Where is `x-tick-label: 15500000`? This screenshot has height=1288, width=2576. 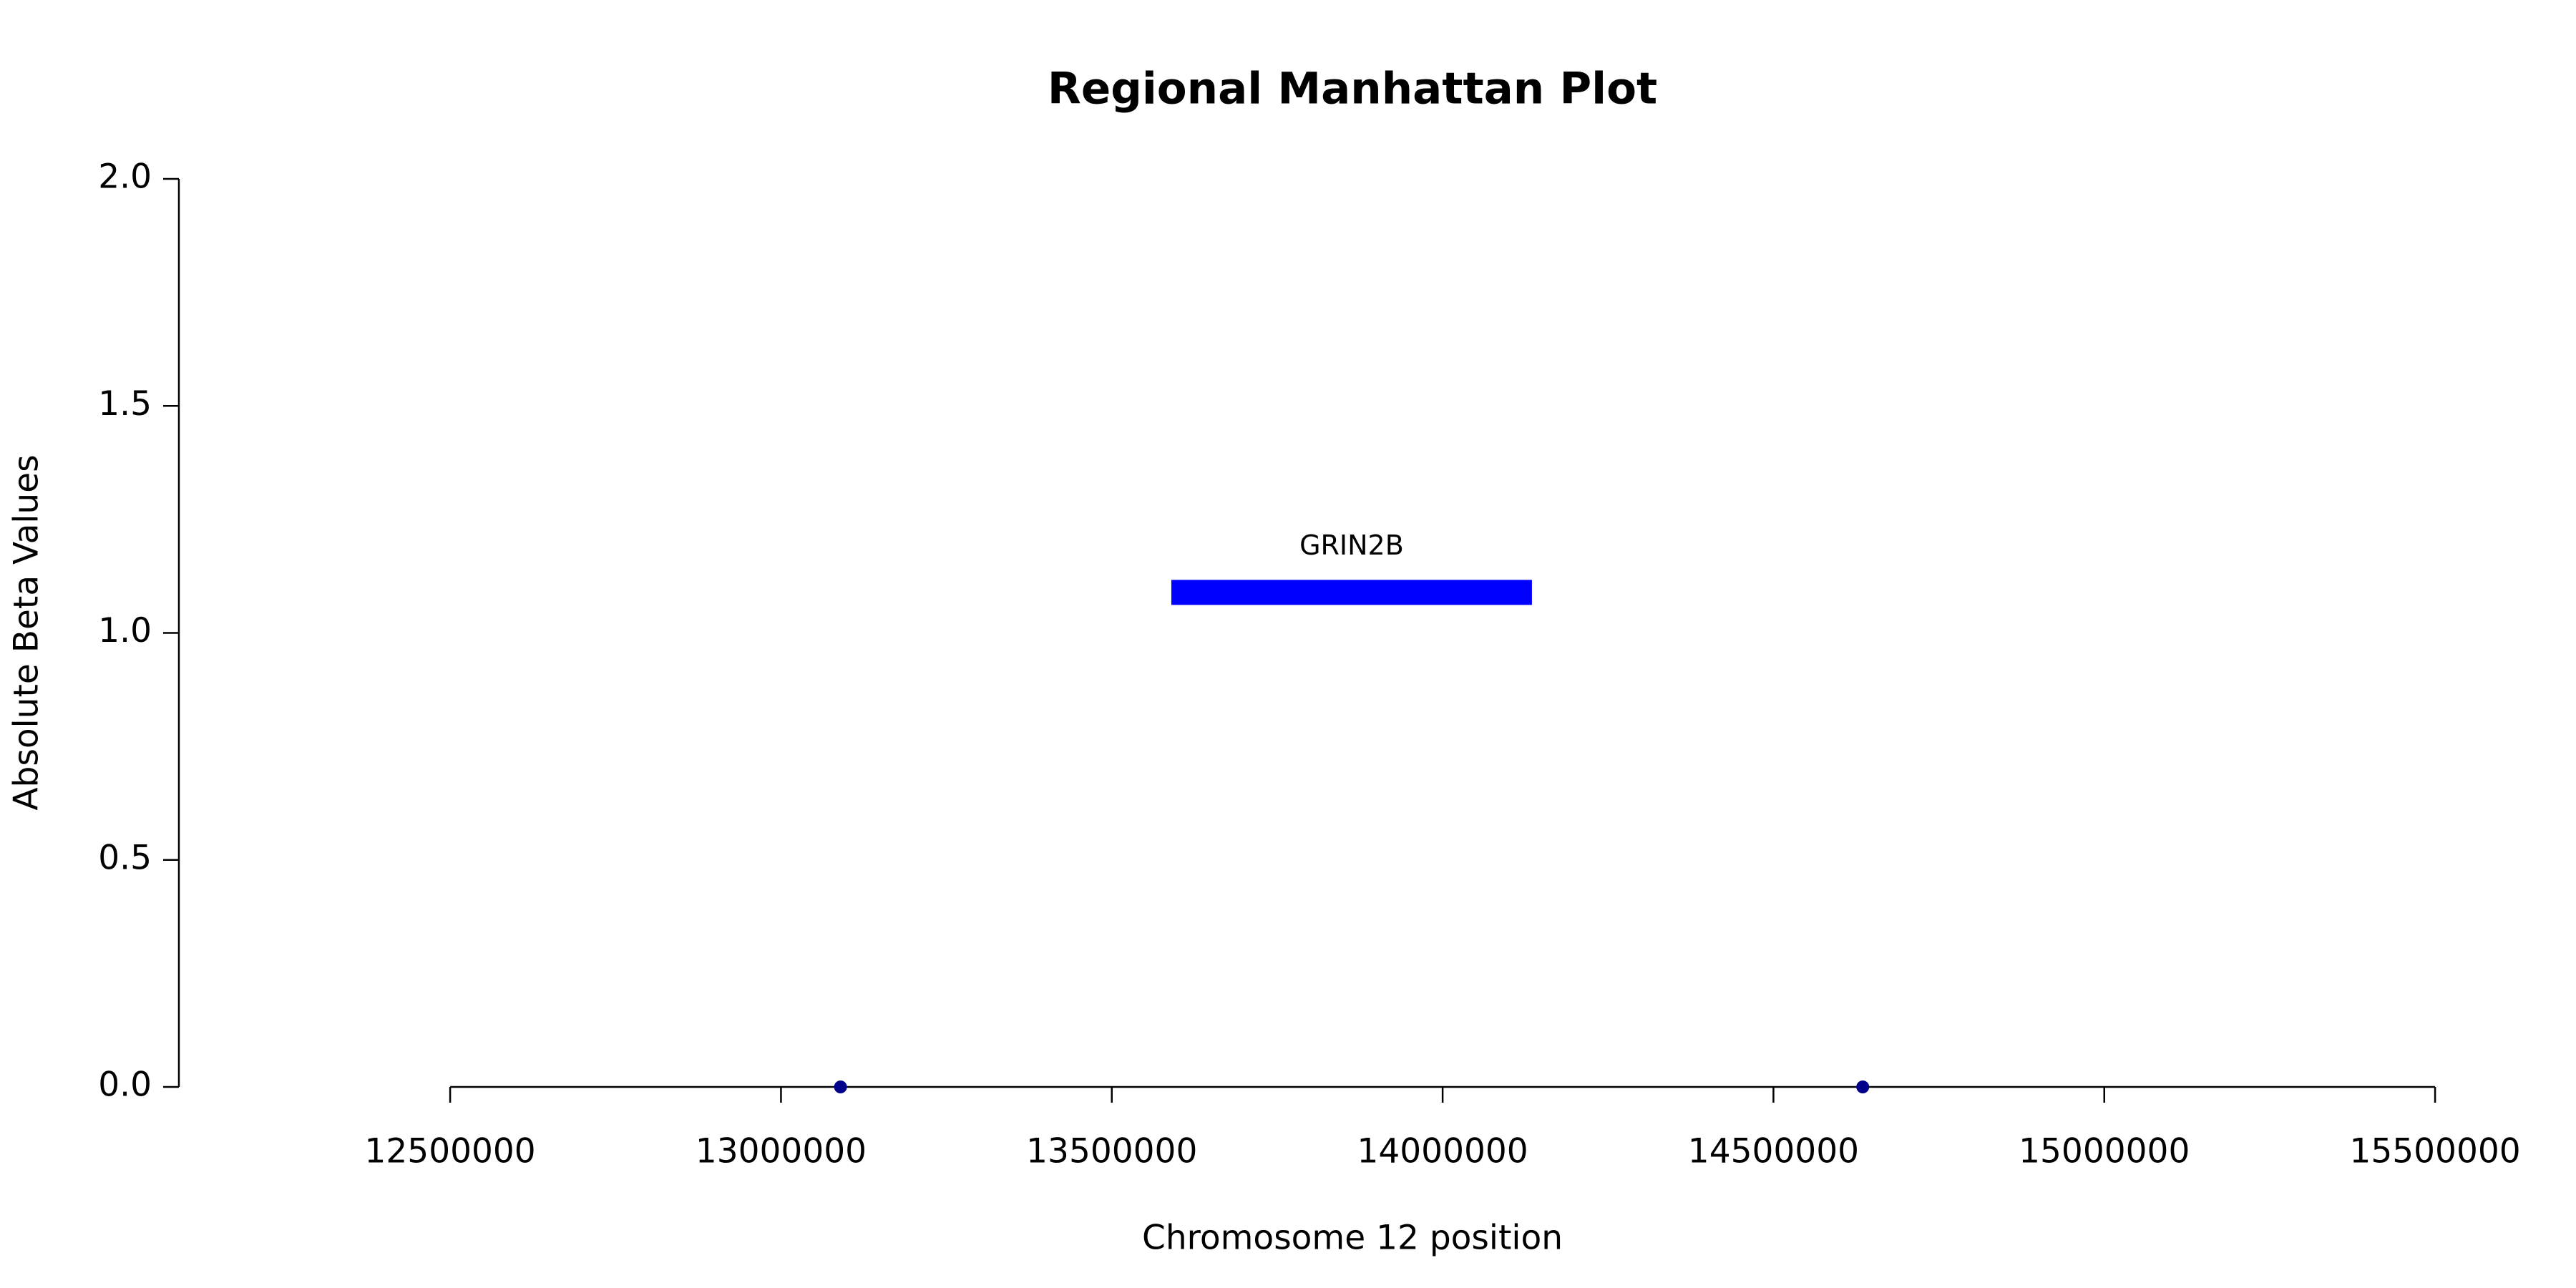 x-tick-label: 15500000 is located at coordinates (2434, 1151).